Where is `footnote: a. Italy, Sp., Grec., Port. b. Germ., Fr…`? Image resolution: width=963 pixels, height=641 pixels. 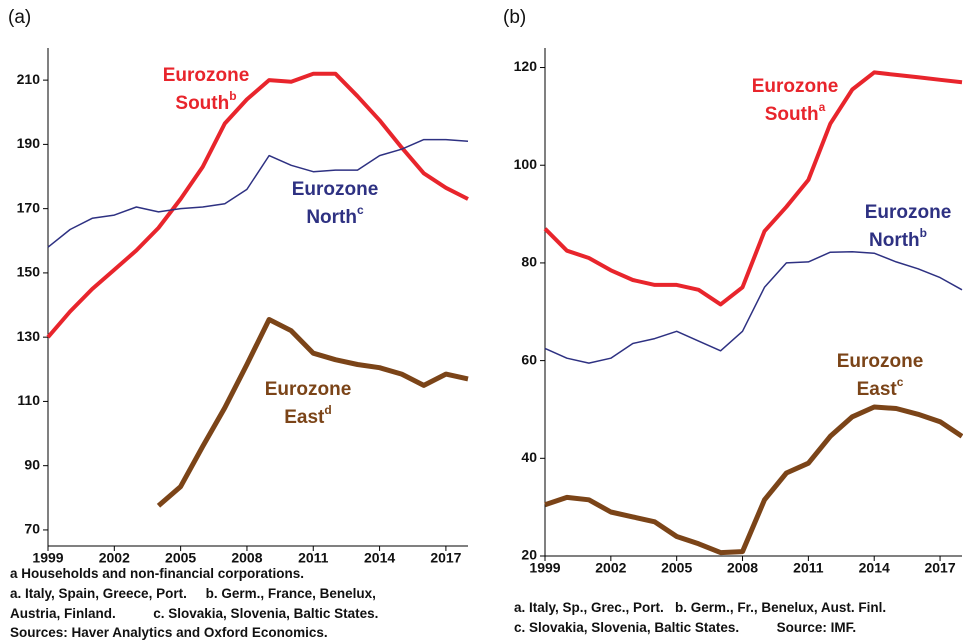 footnote: a. Italy, Sp., Grec., Port. b. Germ., Fr… is located at coordinates (700, 607).